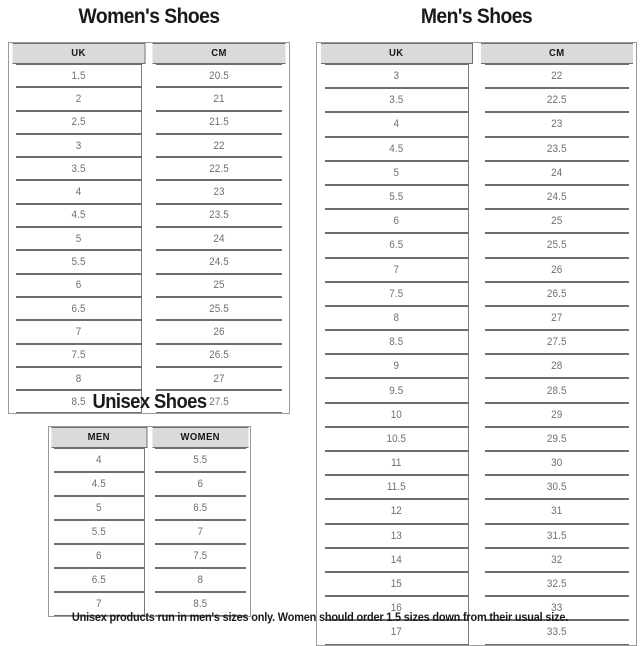 The image size is (640, 646). I want to click on table-row: 5.5 7, so click(149, 532).